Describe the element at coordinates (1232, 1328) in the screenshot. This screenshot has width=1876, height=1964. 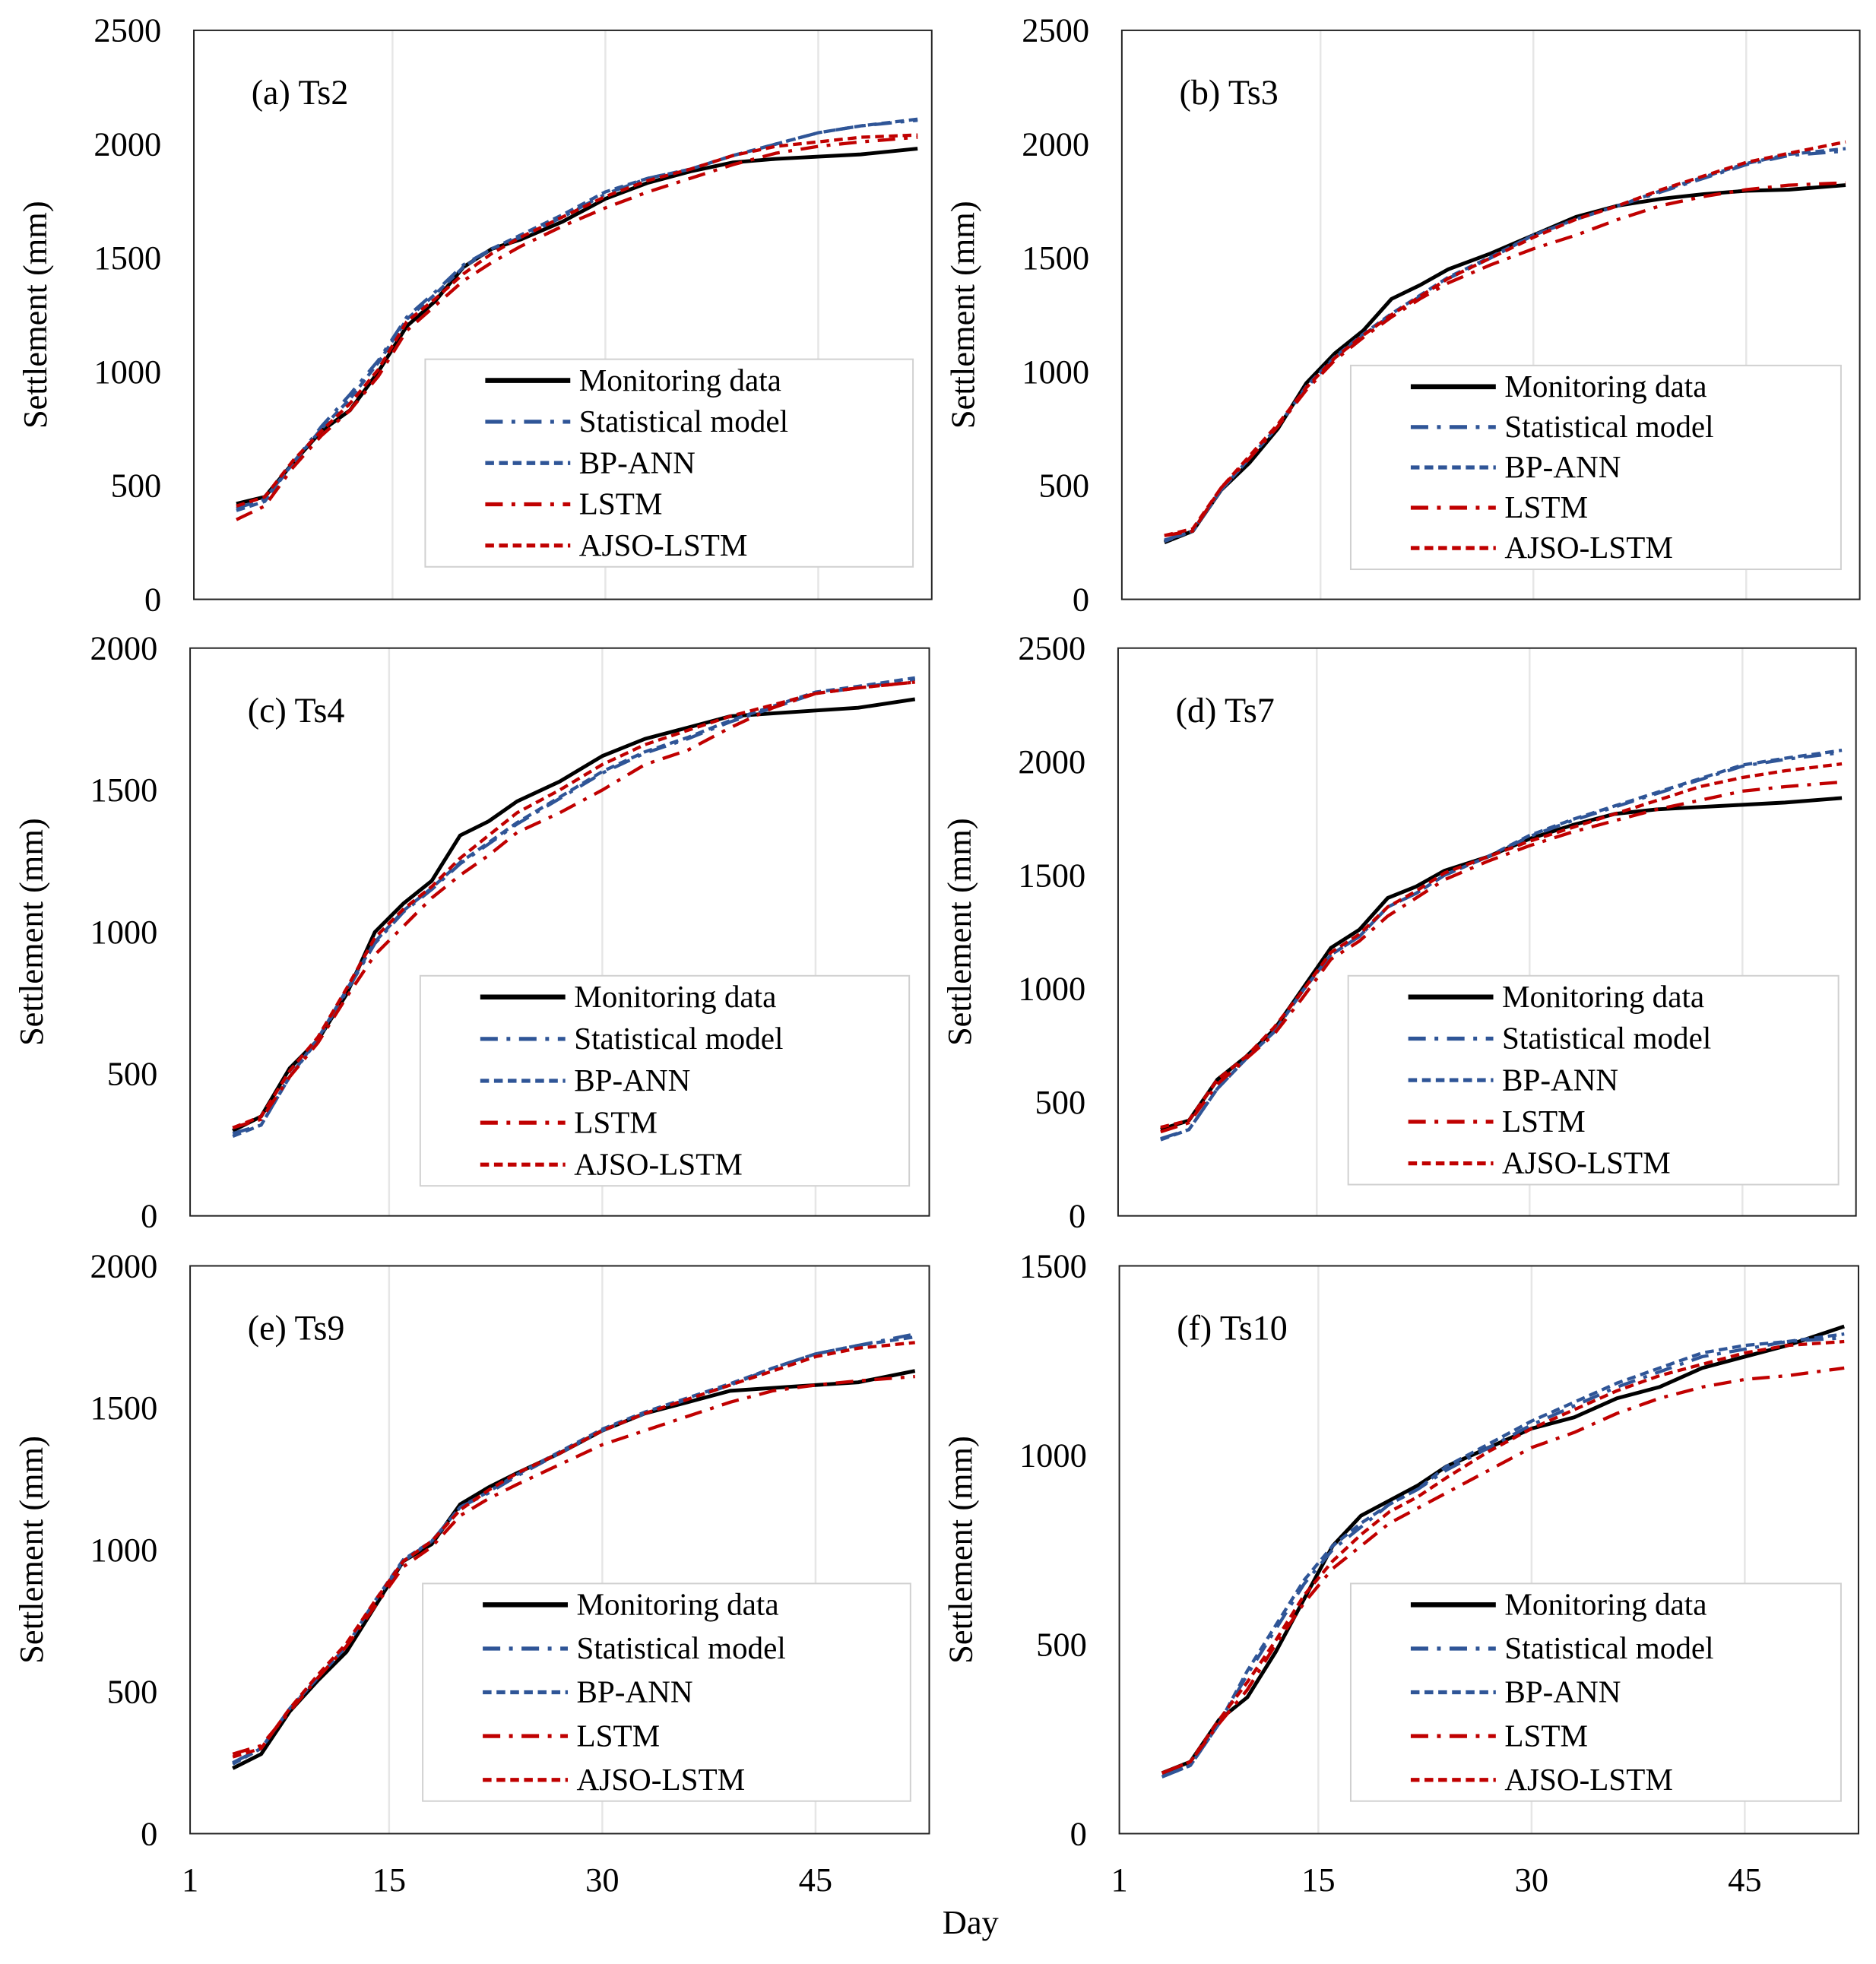
I see `panel-title: (f) Ts10` at that location.